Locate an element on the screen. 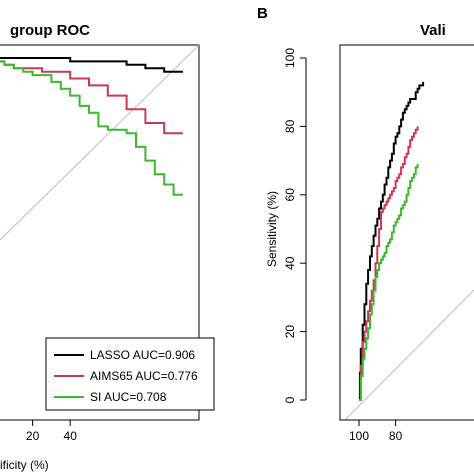 This screenshot has height=474, width=474. right-diagonal-reference is located at coordinates (409, 355).